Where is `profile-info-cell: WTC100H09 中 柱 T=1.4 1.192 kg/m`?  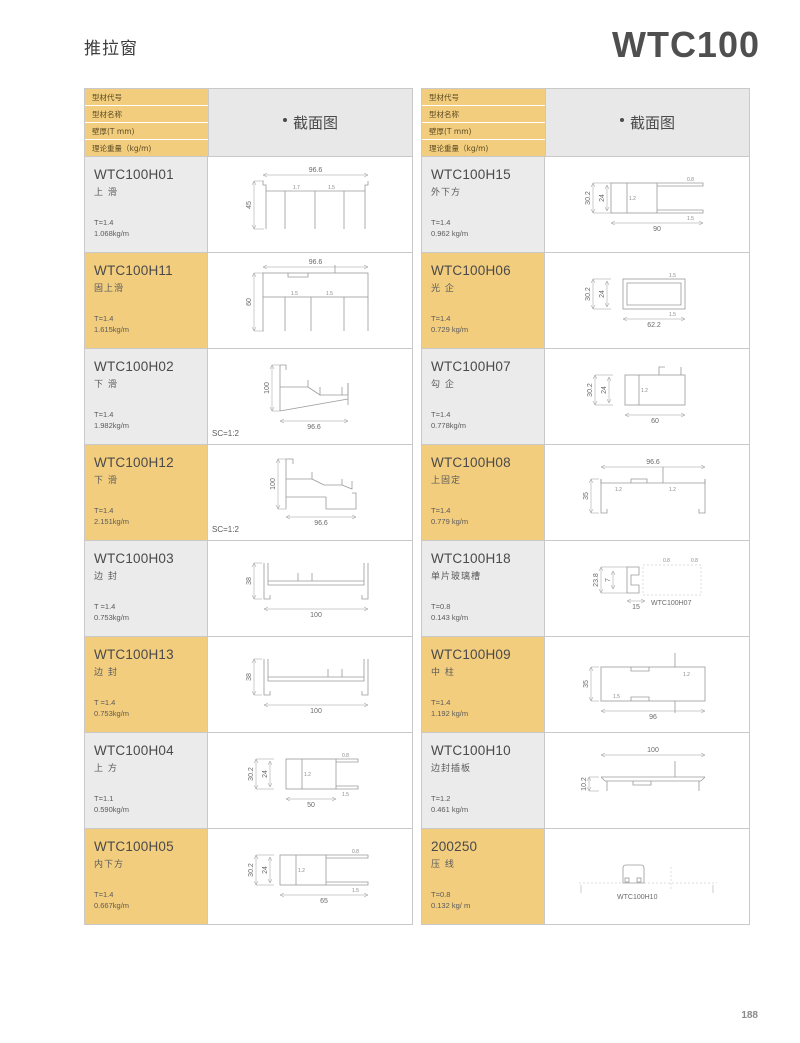 profile-info-cell: WTC100H09 中 柱 T=1.4 1.192 kg/m is located at coordinates (483, 684).